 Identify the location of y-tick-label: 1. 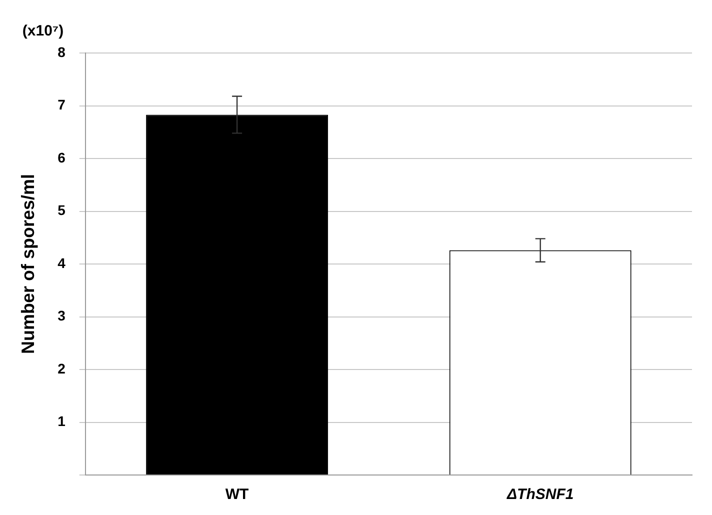
(62, 421).